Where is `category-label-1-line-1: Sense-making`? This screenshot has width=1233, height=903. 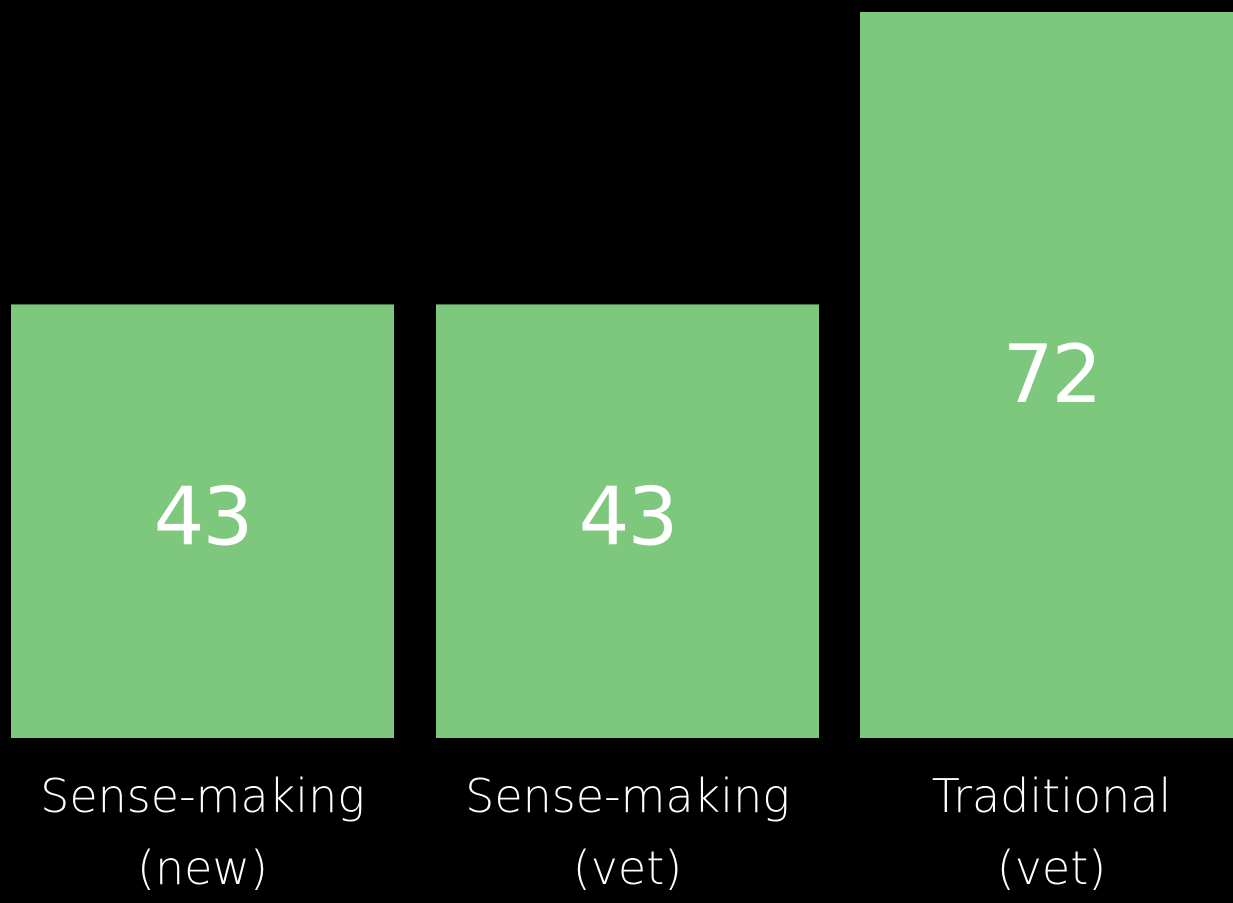
category-label-1-line-1: Sense-making is located at coordinates (202, 796).